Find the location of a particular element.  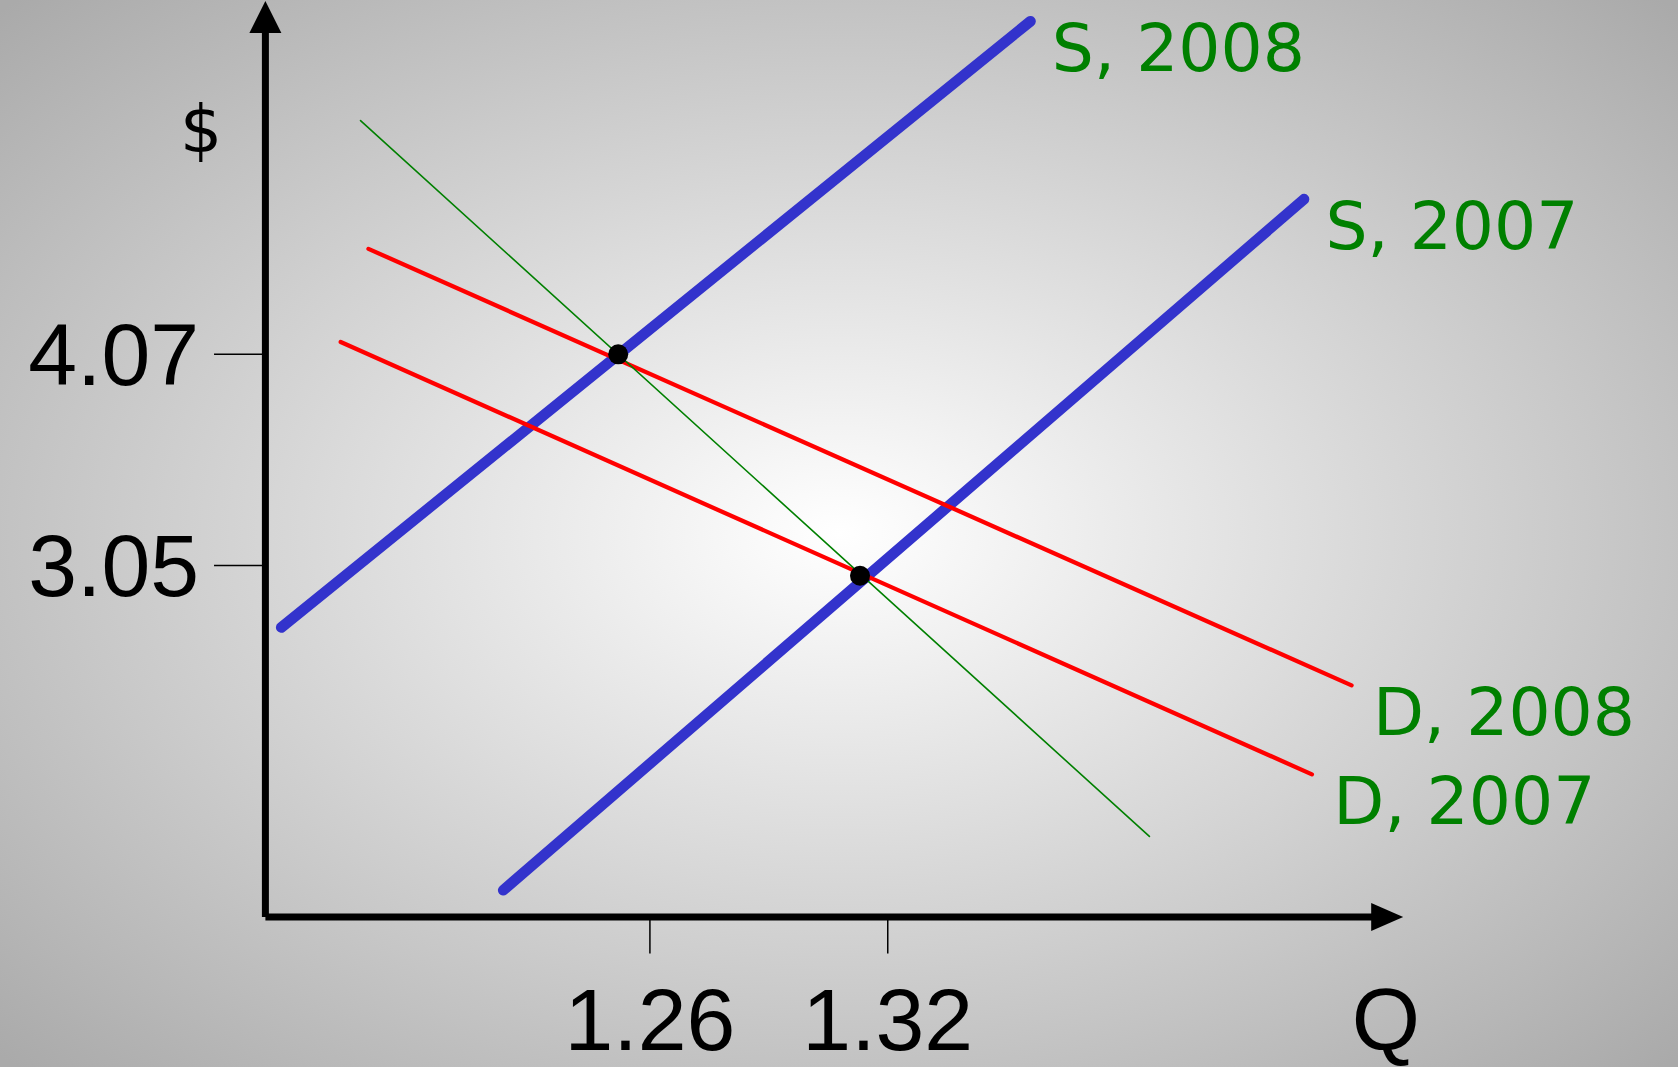

y-axis-title: $ is located at coordinates (201, 129).